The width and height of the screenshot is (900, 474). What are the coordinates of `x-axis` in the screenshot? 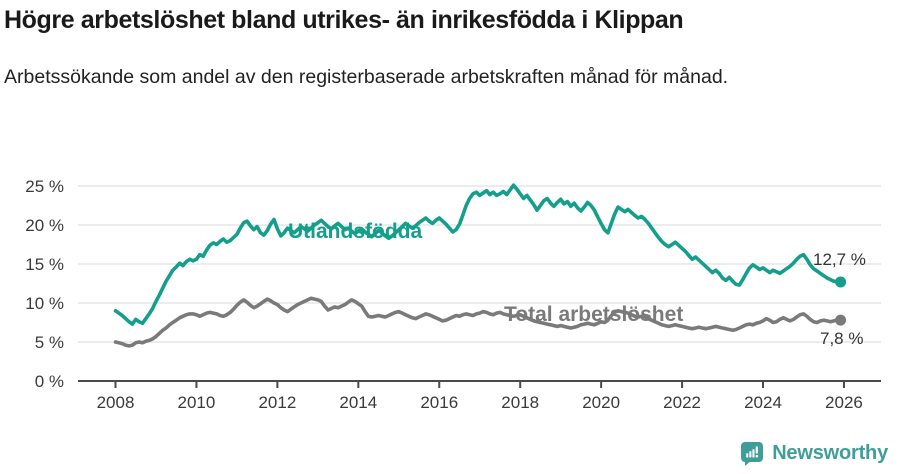 It's located at (479, 384).